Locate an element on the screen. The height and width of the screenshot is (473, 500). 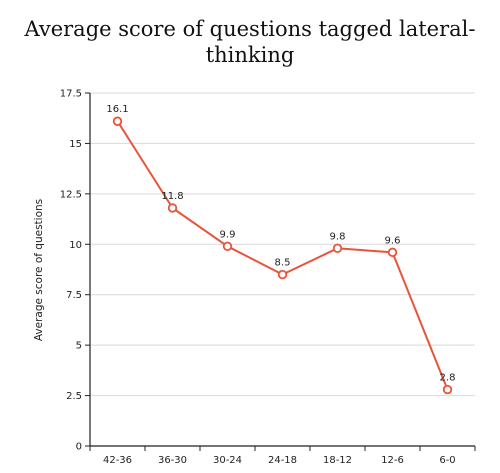
y-tick-label: 2.5 is located at coordinates (74, 396).